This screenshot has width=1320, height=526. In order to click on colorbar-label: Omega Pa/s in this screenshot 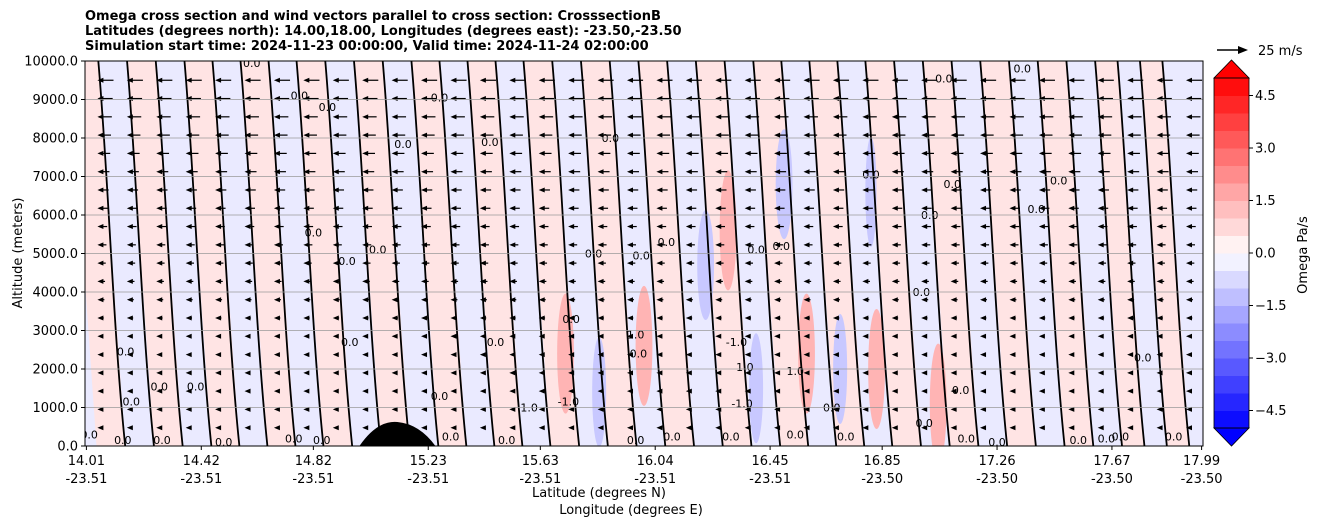, I will do `click(1303, 255)`.